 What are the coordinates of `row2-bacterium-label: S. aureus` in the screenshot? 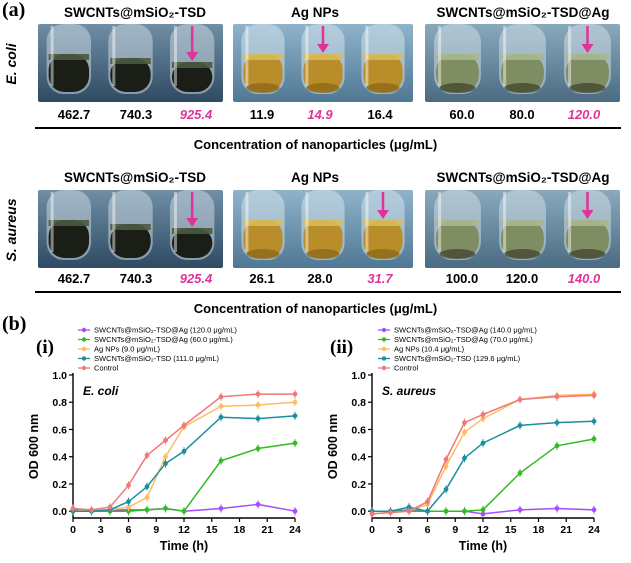 It's located at (11, 230).